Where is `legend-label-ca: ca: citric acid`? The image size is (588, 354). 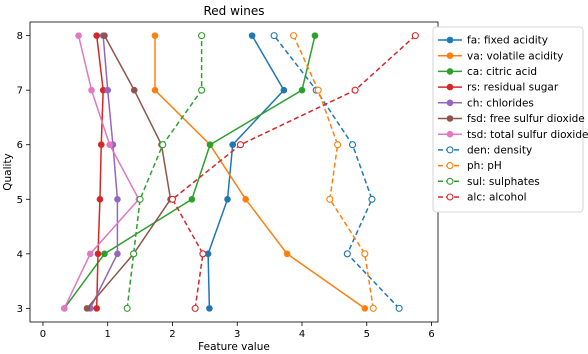 legend-label-ca: ca: citric acid is located at coordinates (502, 72).